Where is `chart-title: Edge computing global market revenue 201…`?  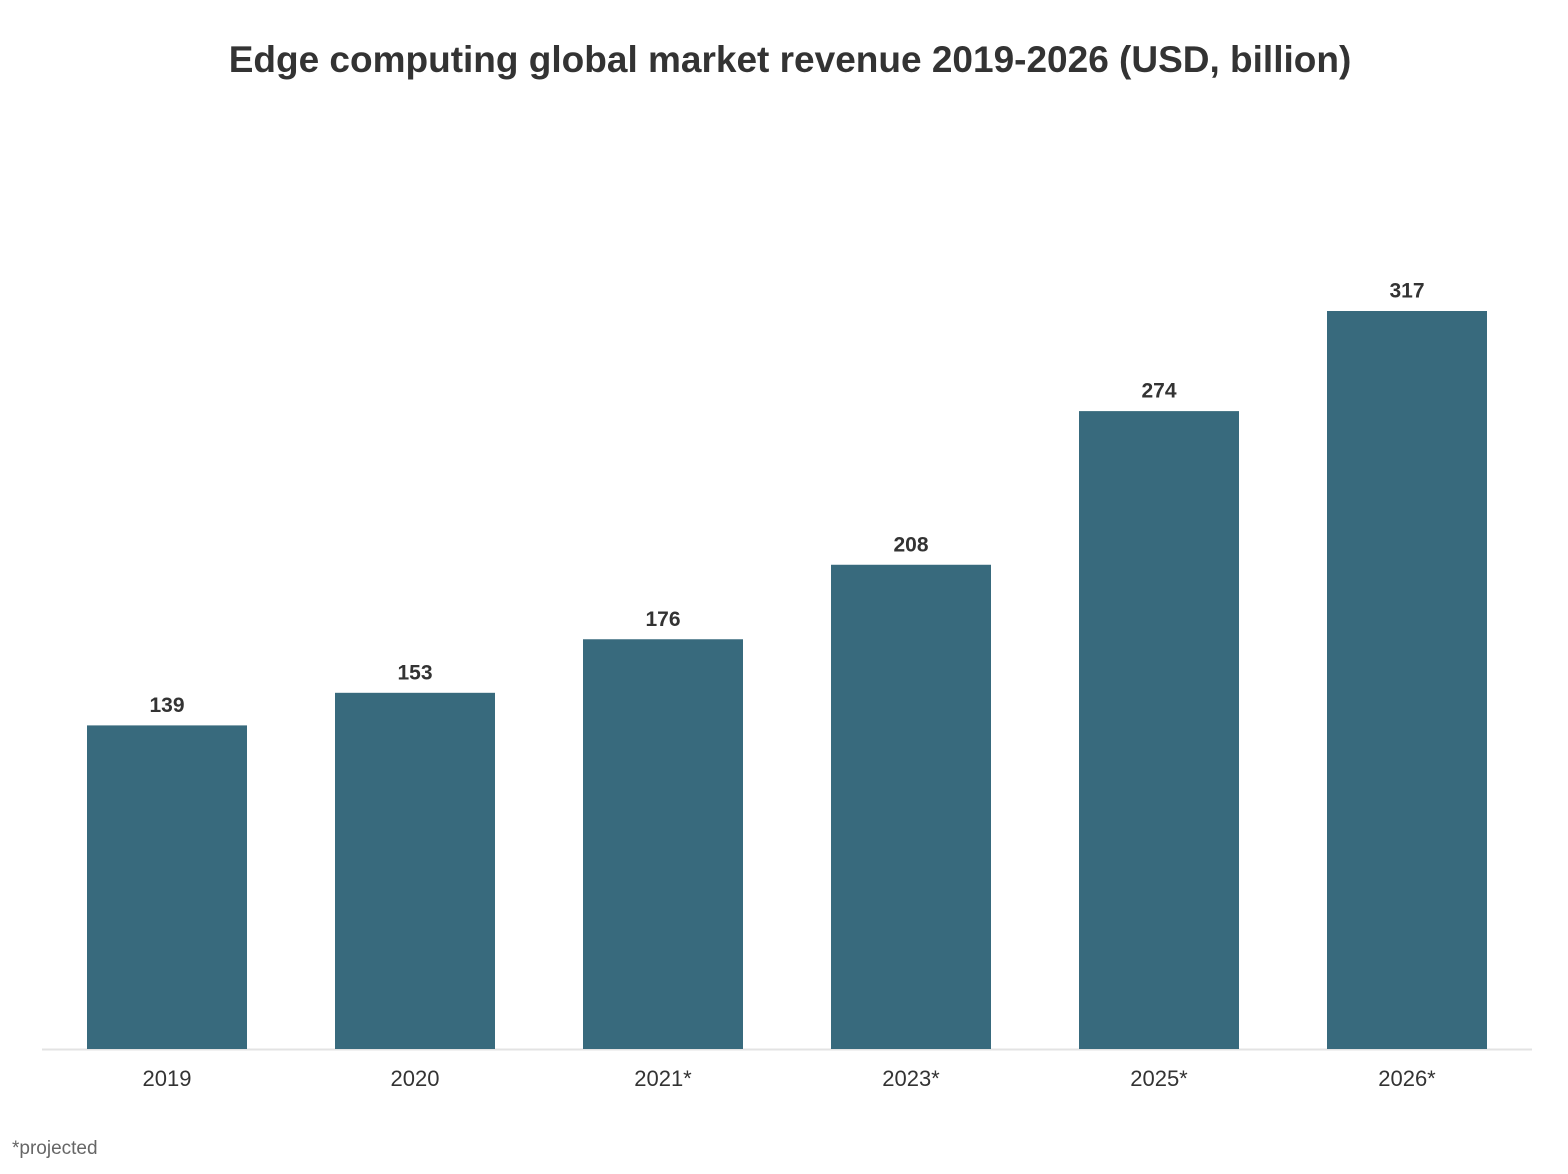 chart-title: Edge computing global market revenue 201… is located at coordinates (790, 59).